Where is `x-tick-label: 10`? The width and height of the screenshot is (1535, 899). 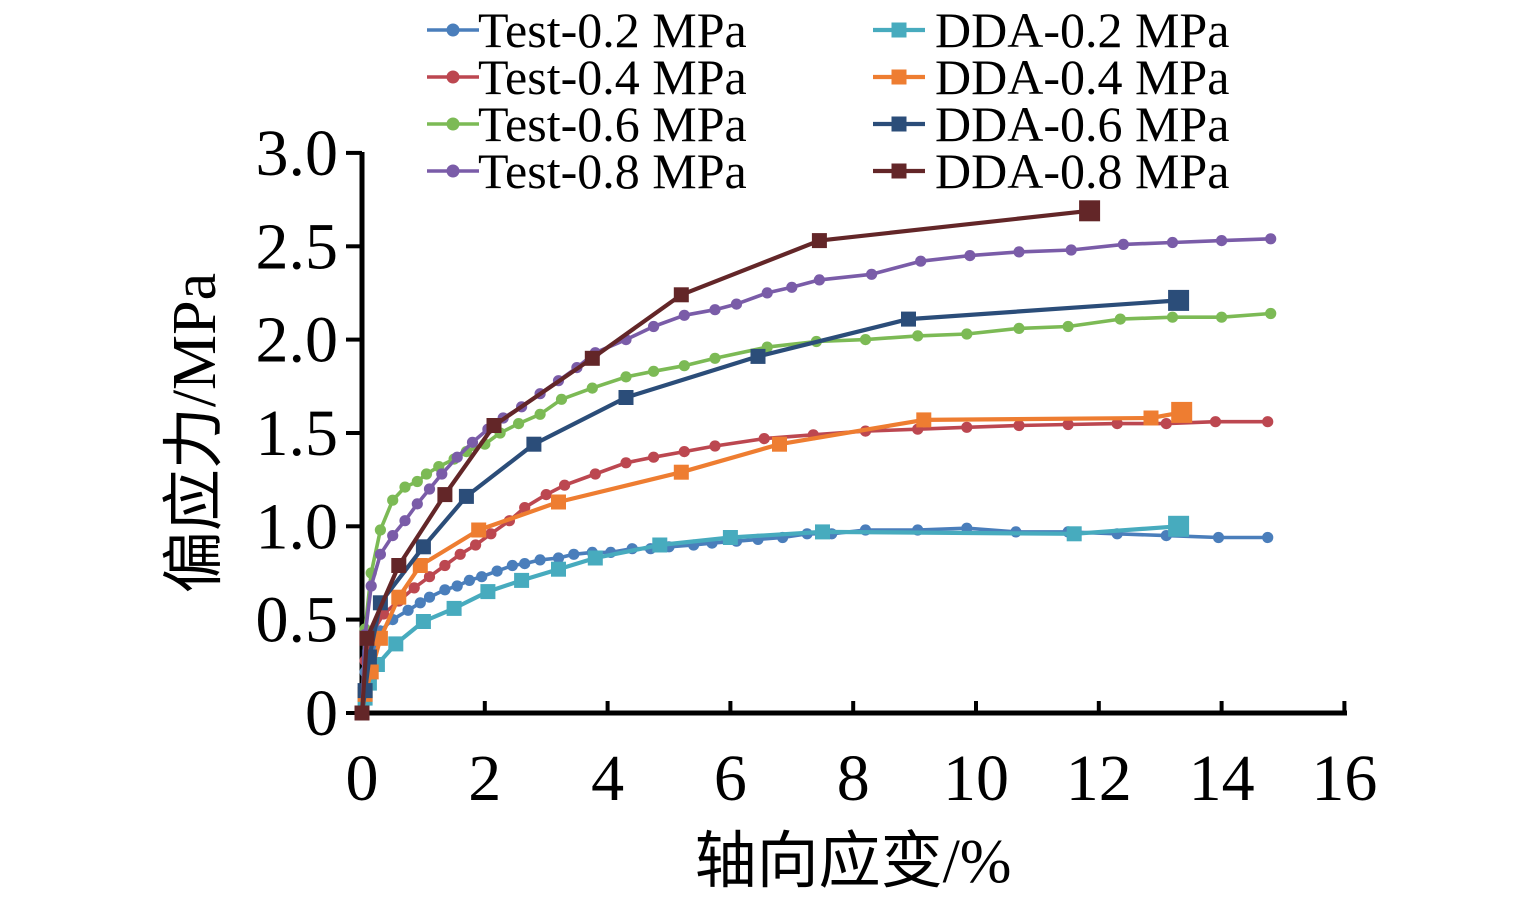
x-tick-label: 10 is located at coordinates (976, 778).